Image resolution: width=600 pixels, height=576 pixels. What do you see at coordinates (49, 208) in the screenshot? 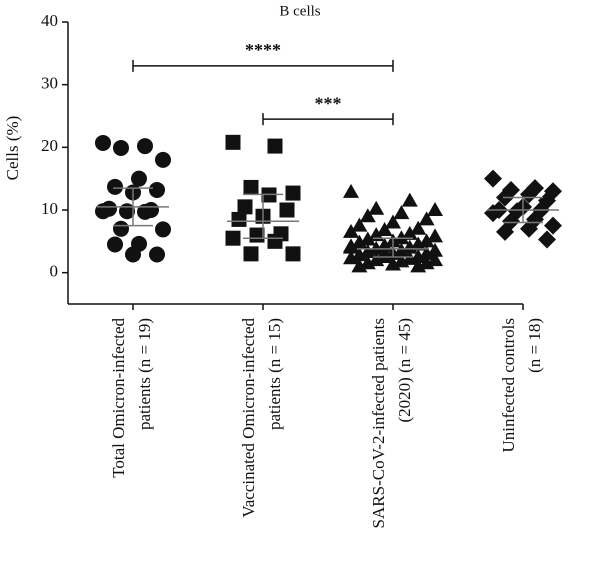
I see `y-tick-label: 10` at bounding box center [49, 208].